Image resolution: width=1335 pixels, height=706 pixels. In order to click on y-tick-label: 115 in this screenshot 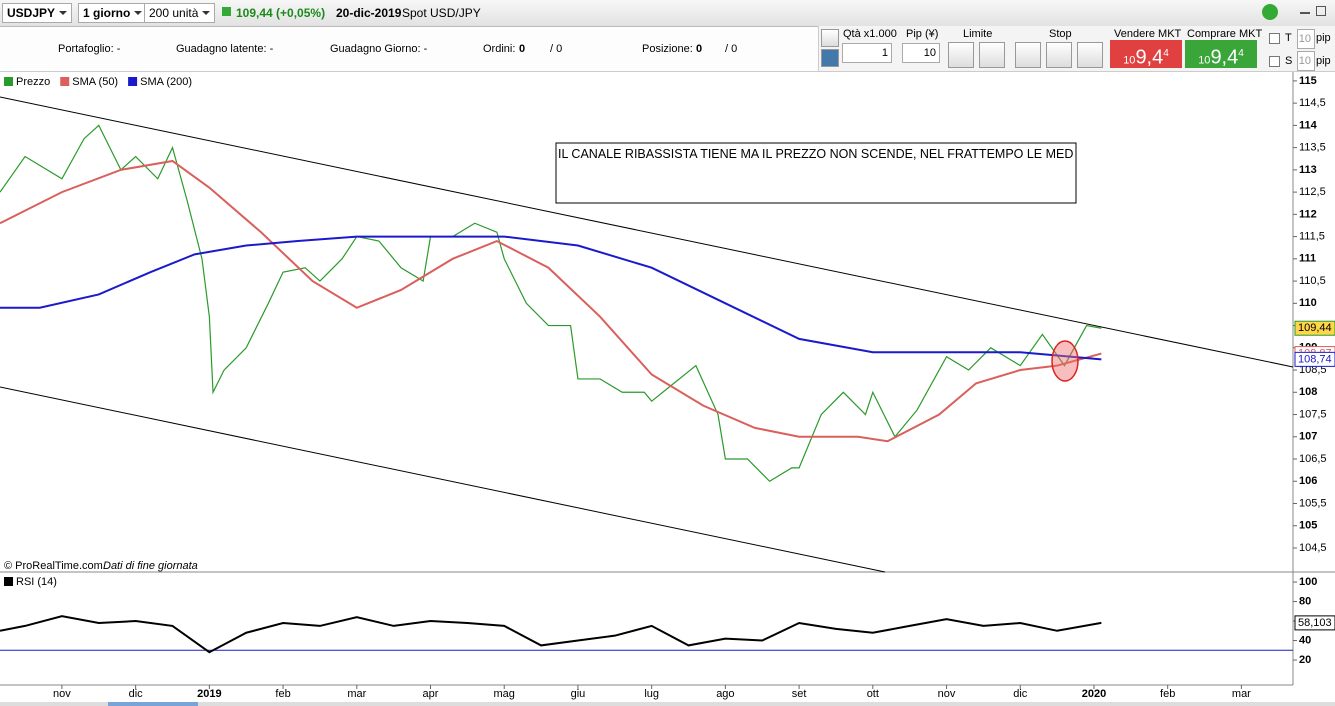, I will do `click(1308, 81)`.